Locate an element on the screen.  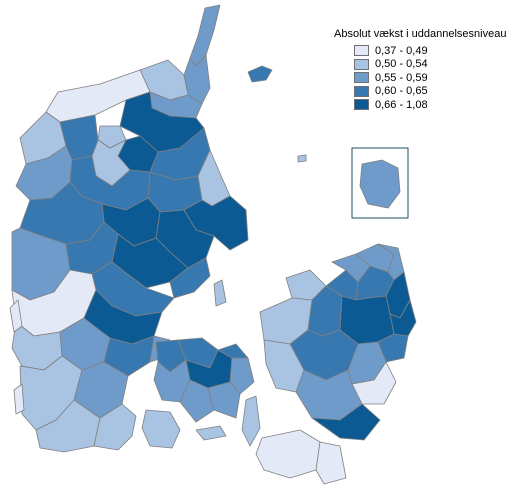
municipality-lolland is located at coordinates (288, 454).